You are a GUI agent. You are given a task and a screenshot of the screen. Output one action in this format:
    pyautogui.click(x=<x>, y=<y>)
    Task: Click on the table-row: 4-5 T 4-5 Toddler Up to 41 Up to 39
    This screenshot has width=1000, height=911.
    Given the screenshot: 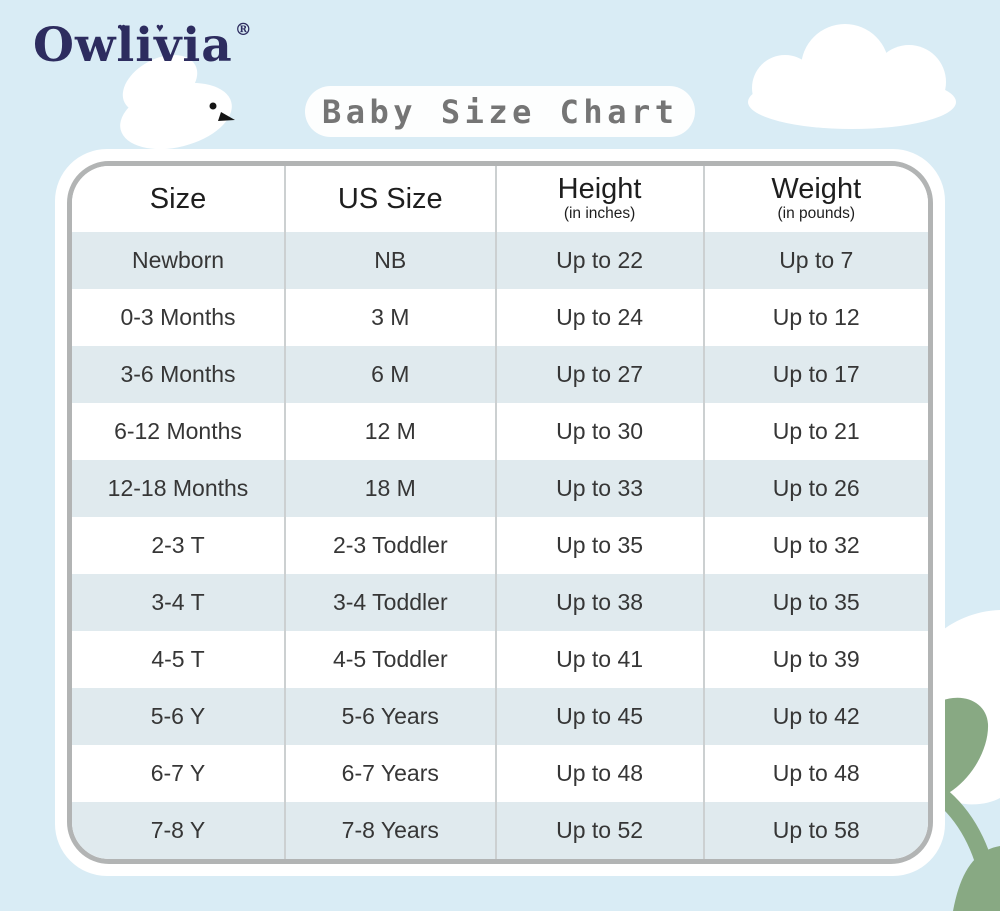 What is the action you would take?
    pyautogui.click(x=500, y=659)
    